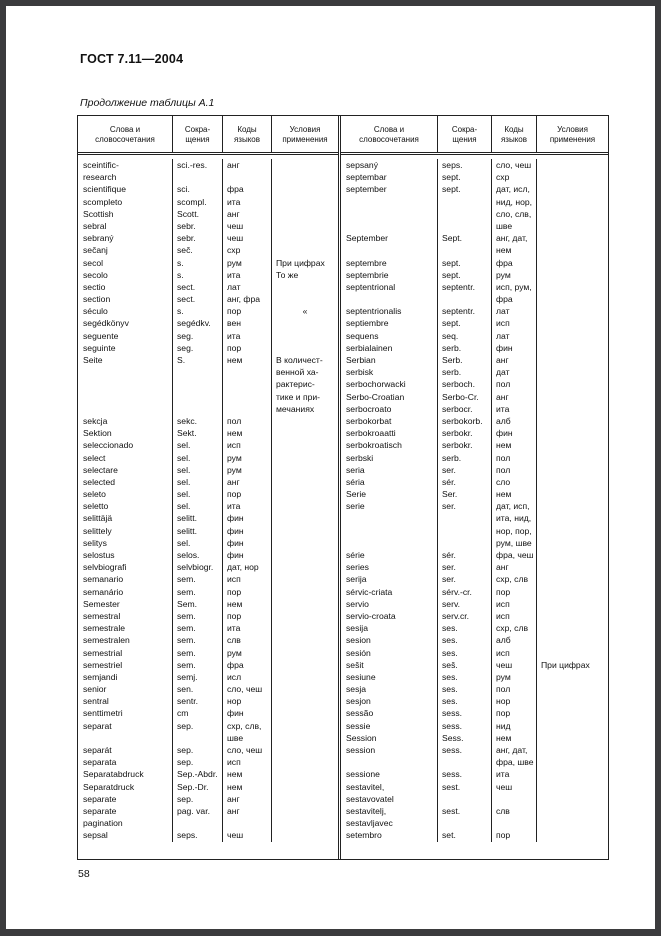 The width and height of the screenshot is (661, 936). Describe the element at coordinates (474, 189) in the screenshot. I see `table-row: september sept. дат, исл,` at that location.